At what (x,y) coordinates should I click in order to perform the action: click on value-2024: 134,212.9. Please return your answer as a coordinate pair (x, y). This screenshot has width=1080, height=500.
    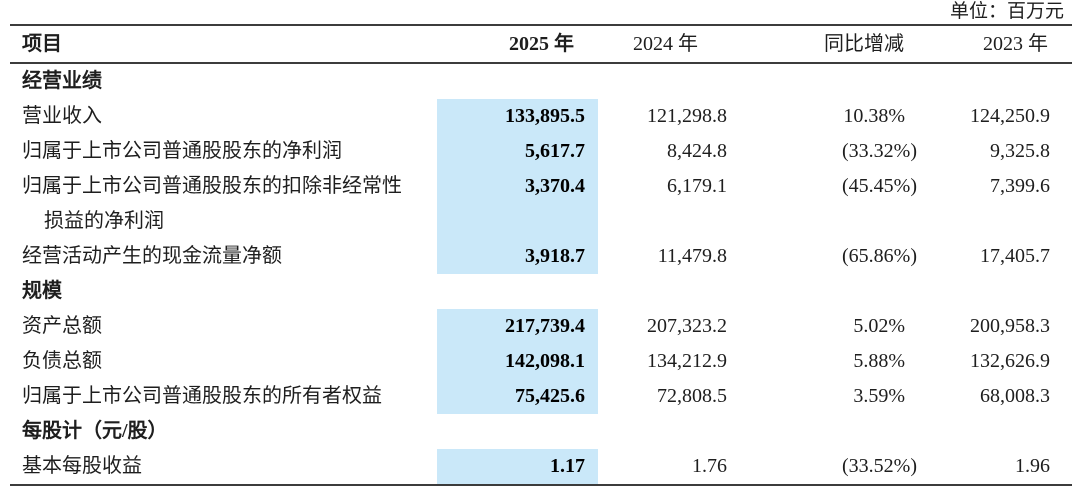
    Looking at the image, I should click on (687, 361).